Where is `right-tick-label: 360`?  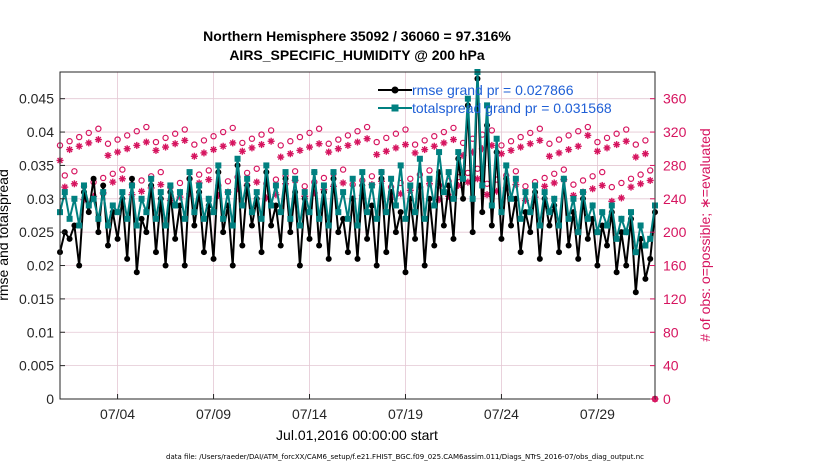
right-tick-label: 360 is located at coordinates (675, 99).